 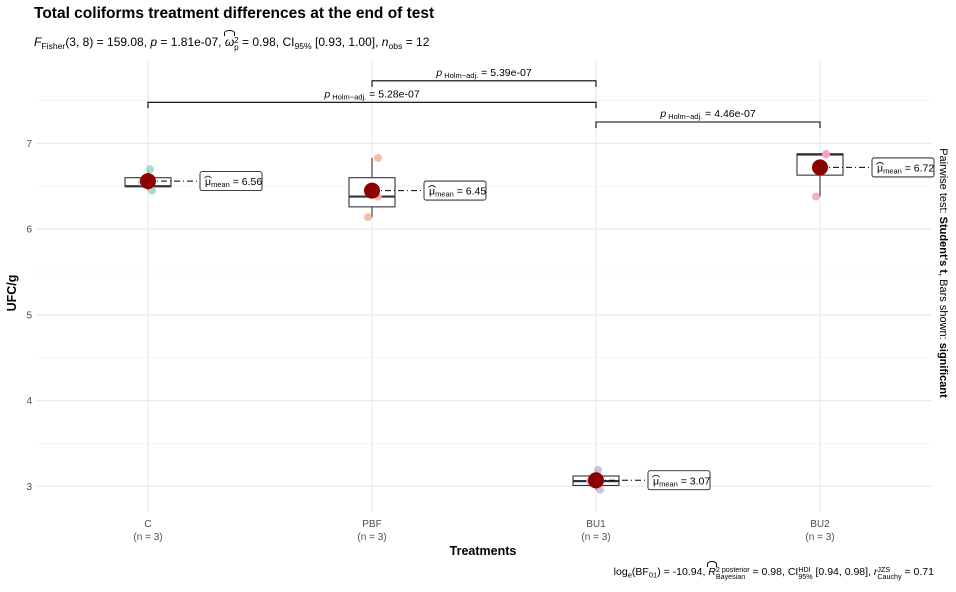 I want to click on p-symbol: p, so click(x=154, y=42).